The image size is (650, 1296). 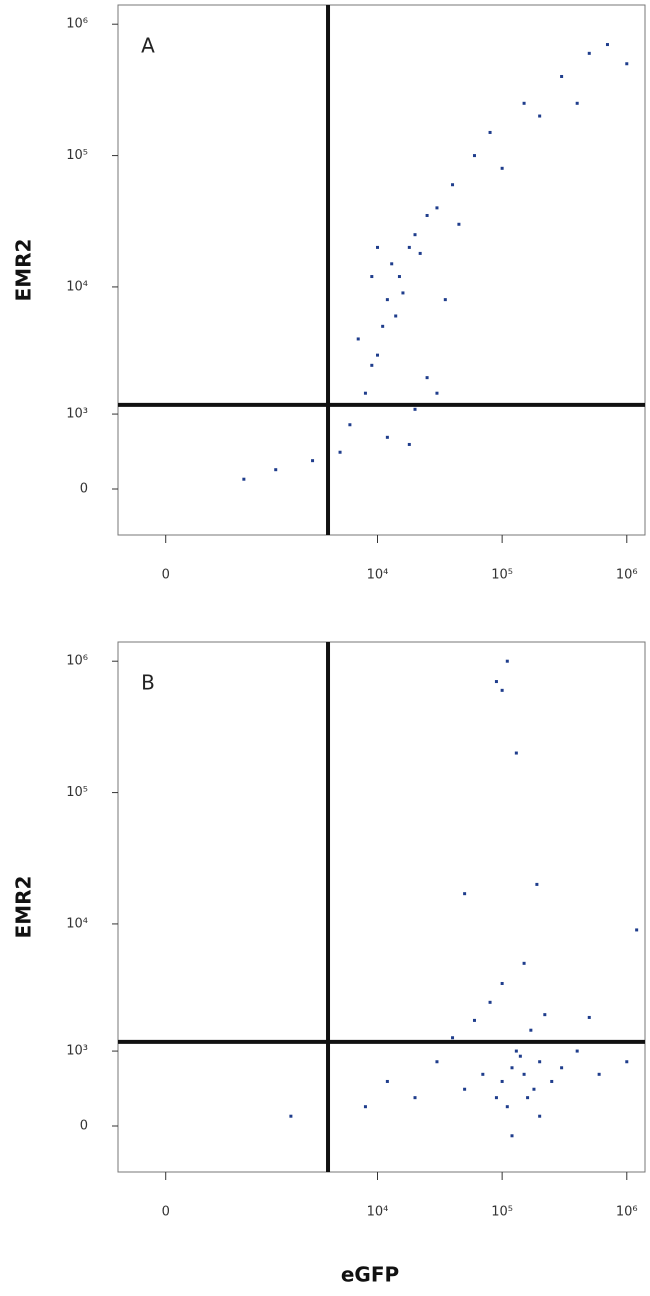 I want to click on panel-label: A, so click(x=148, y=46).